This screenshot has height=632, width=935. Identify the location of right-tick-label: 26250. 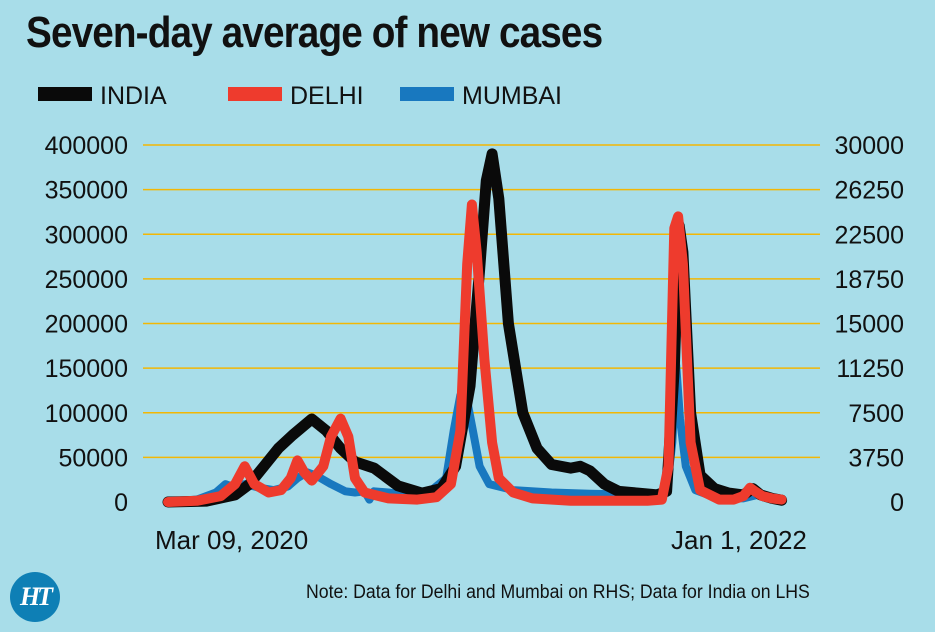
(869, 191).